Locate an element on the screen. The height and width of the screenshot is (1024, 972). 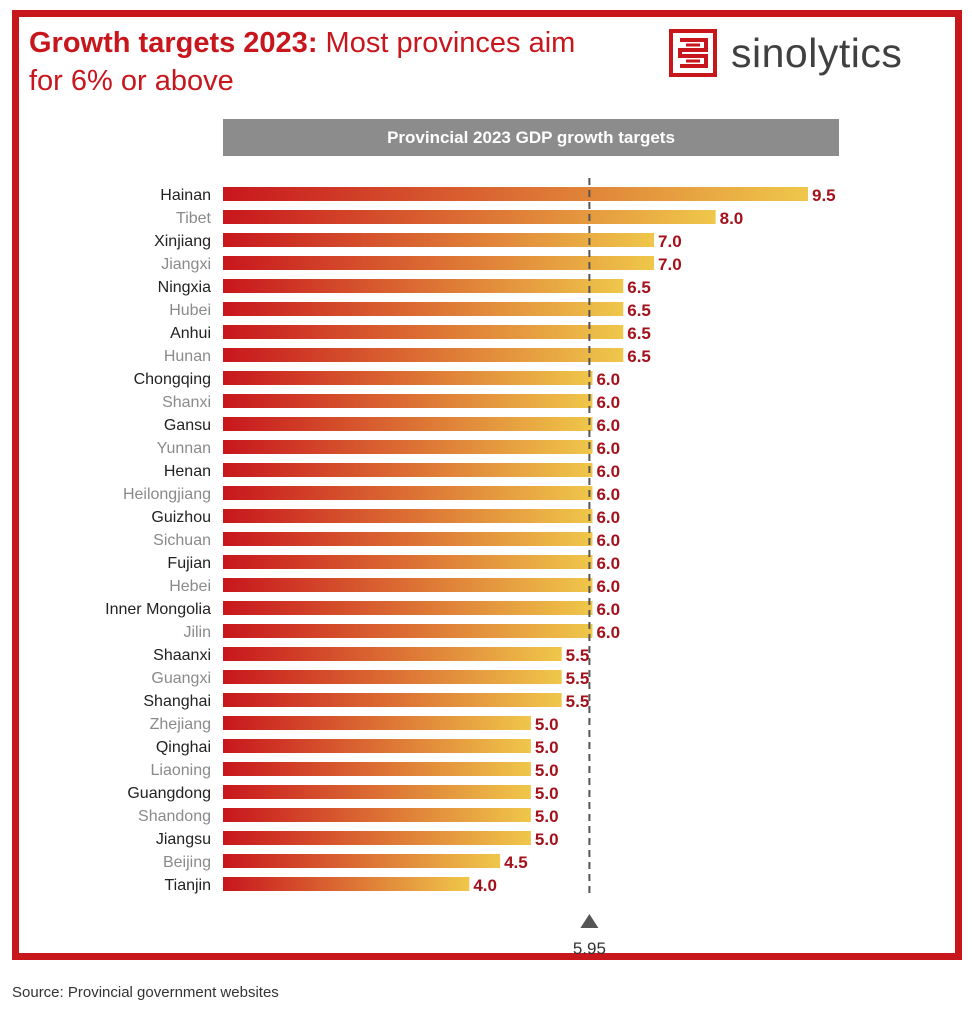
value-label: 4.5 is located at coordinates (516, 862).